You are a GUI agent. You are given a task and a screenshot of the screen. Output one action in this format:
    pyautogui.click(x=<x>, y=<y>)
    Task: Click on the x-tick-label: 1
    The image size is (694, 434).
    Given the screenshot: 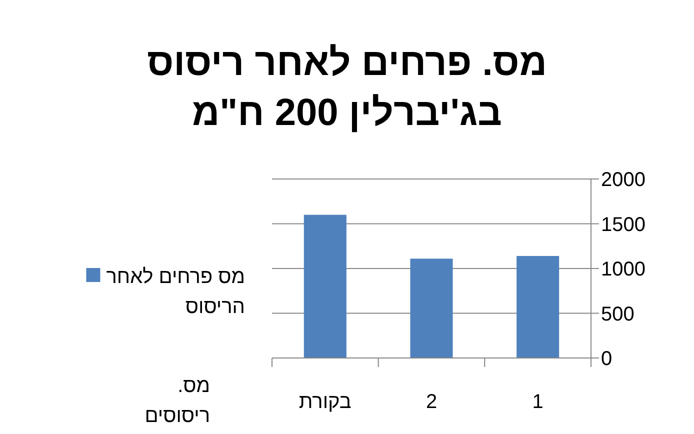 What is the action you would take?
    pyautogui.click(x=538, y=402)
    